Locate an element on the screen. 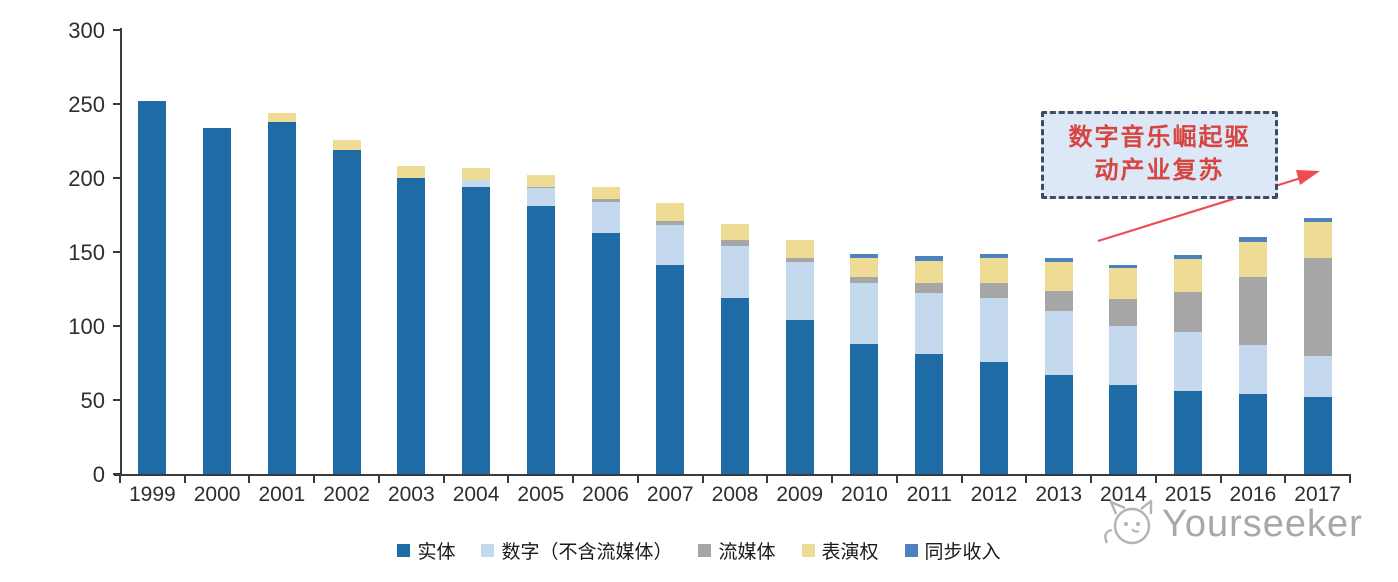 This screenshot has width=1398, height=582. annotation-text-line2: 动产业复苏 is located at coordinates (1159, 171).